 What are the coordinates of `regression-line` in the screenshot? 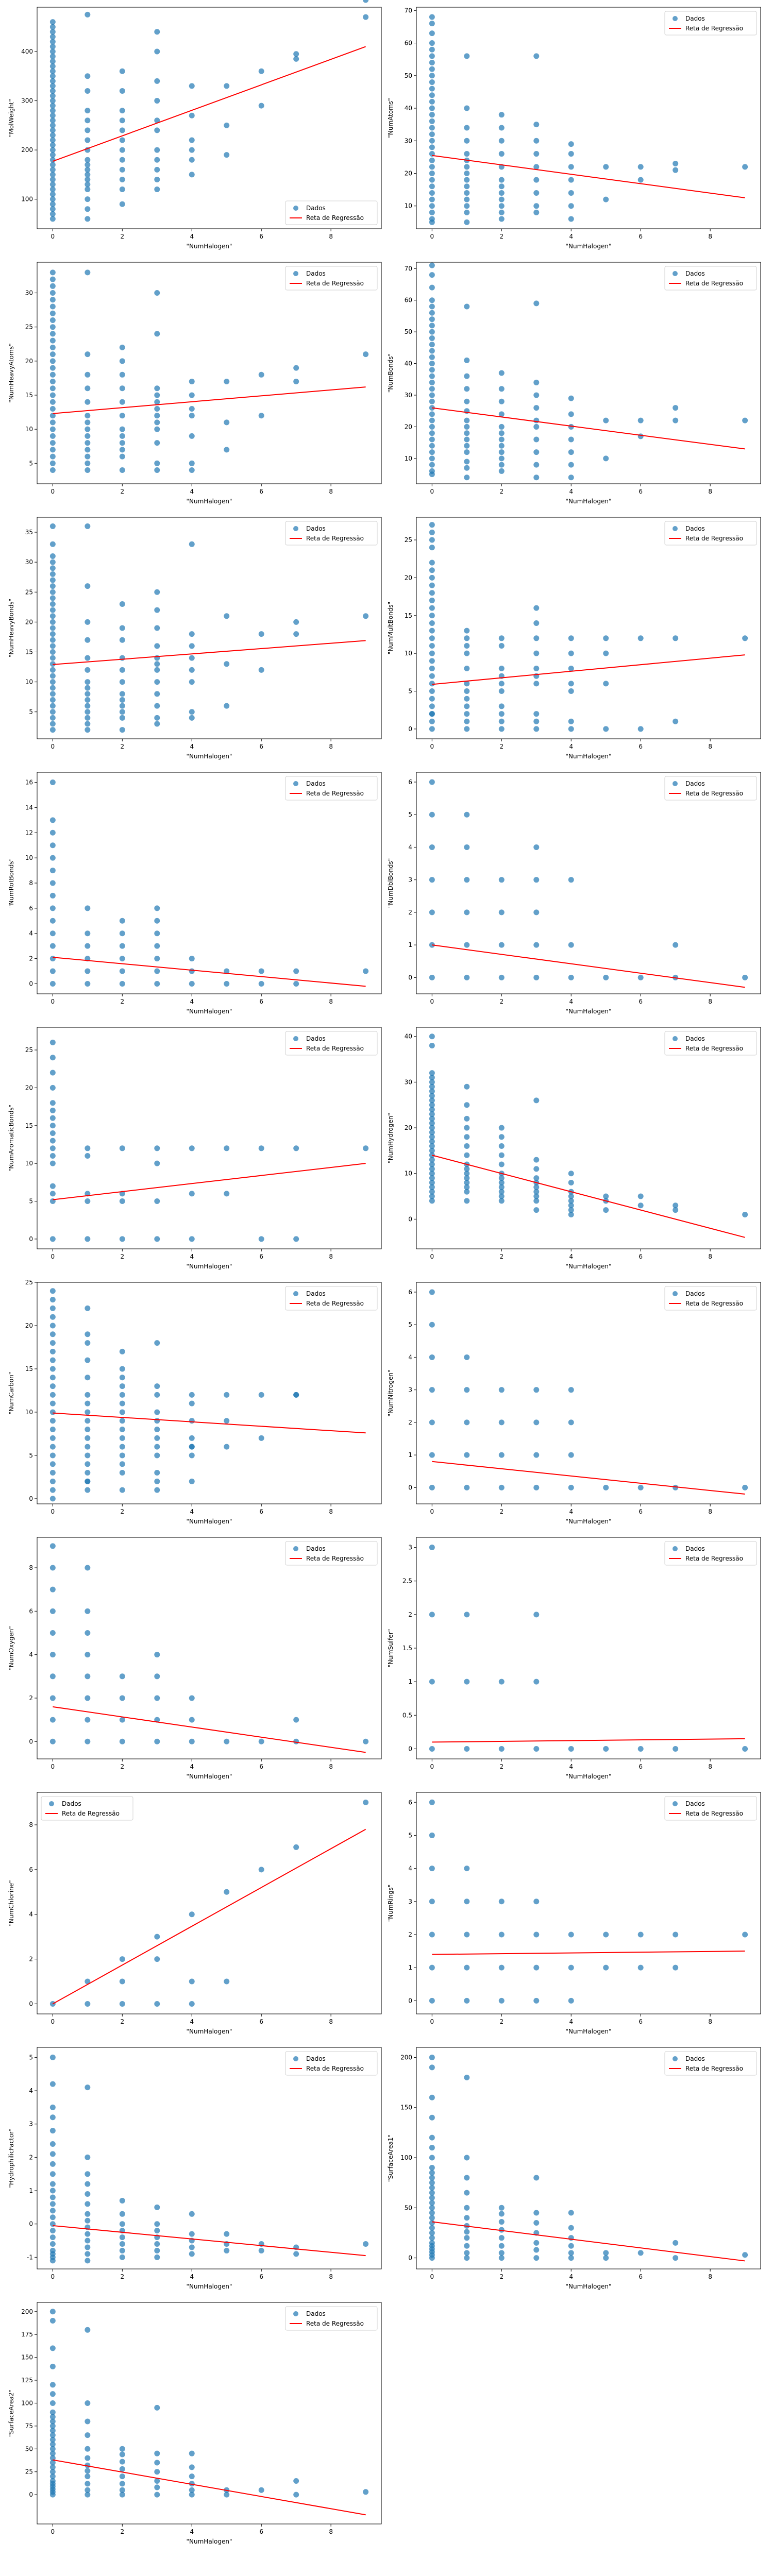 It's located at (588, 2242).